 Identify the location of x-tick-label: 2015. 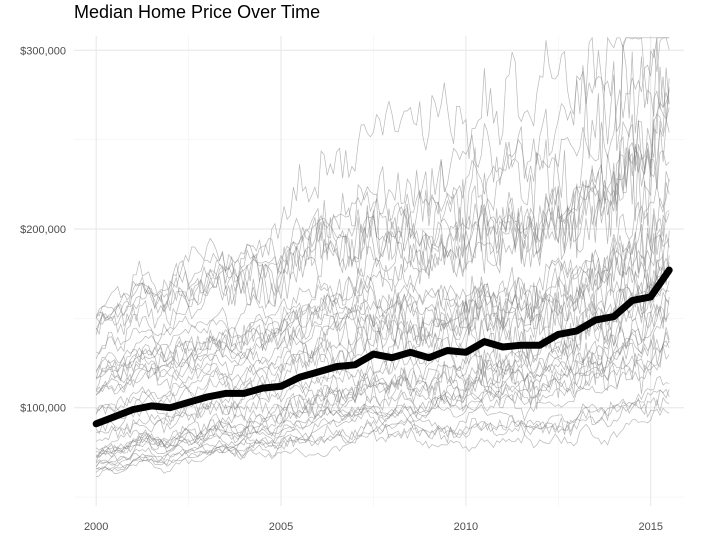
(650, 527).